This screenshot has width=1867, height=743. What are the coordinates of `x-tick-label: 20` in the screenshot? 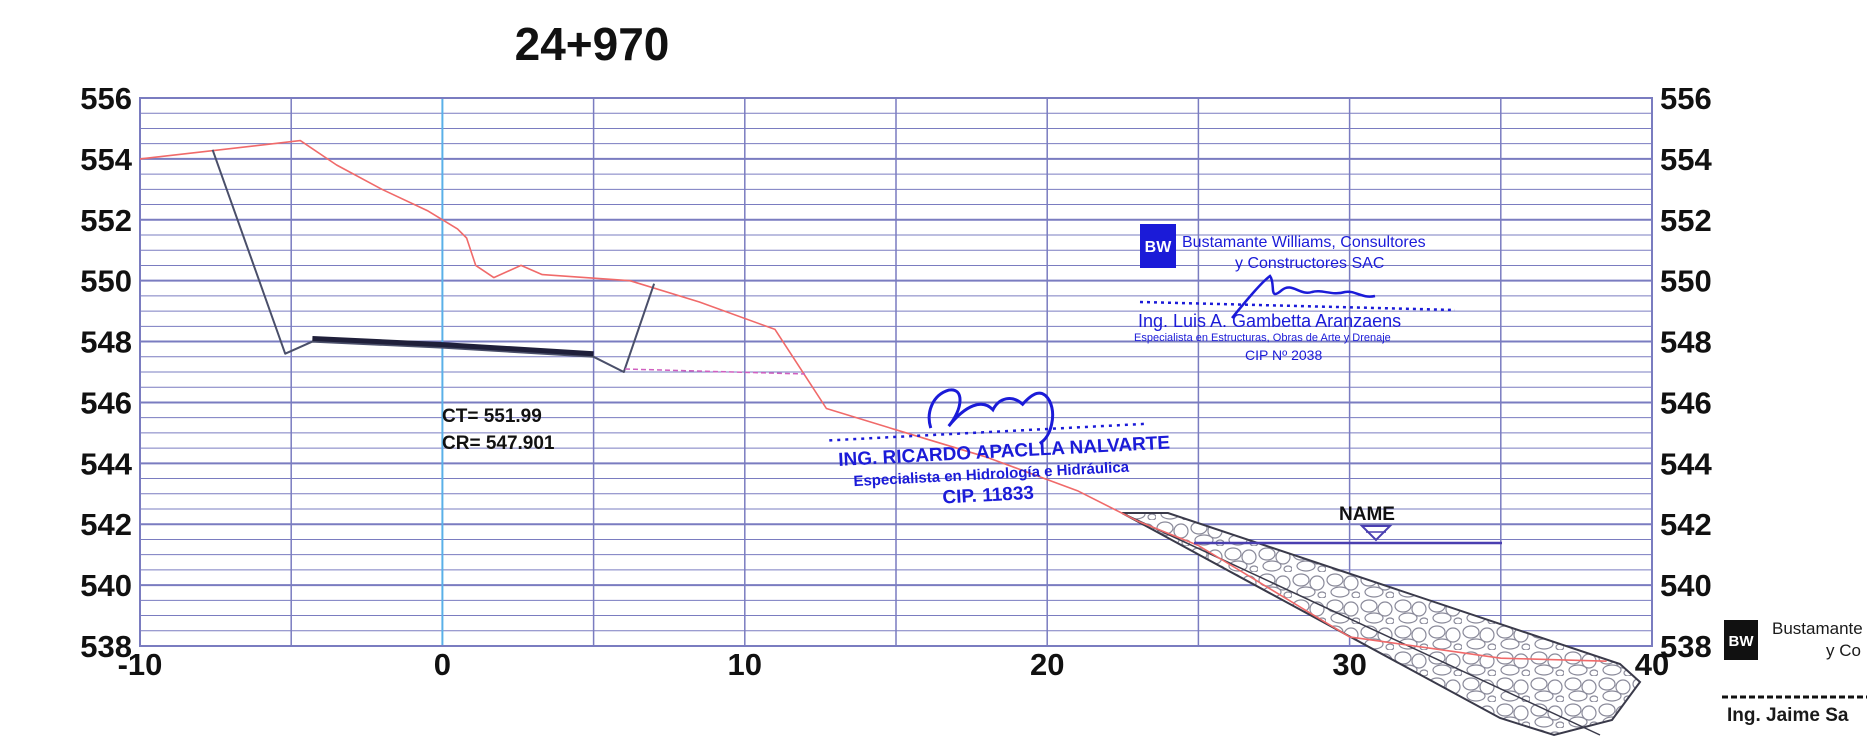 It's located at (1047, 664).